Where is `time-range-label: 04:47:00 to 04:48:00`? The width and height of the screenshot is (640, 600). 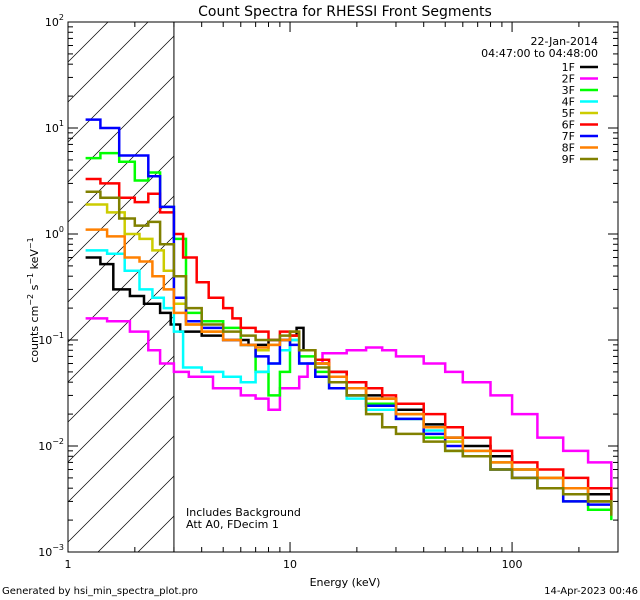
time-range-label: 04:47:00 to 04:48:00 is located at coordinates (539, 53).